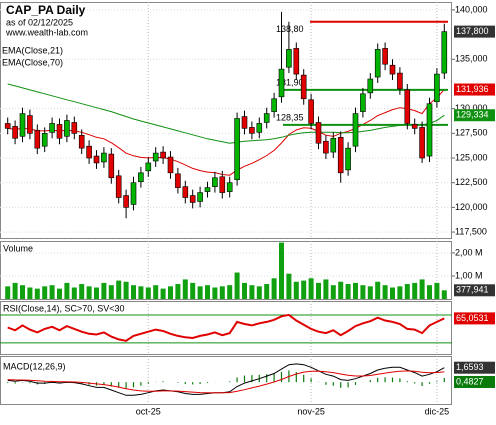 Image resolution: width=496 pixels, height=425 pixels. What do you see at coordinates (46, 10) in the screenshot?
I see `chart-title: CAP_PA Daily` at bounding box center [46, 10].